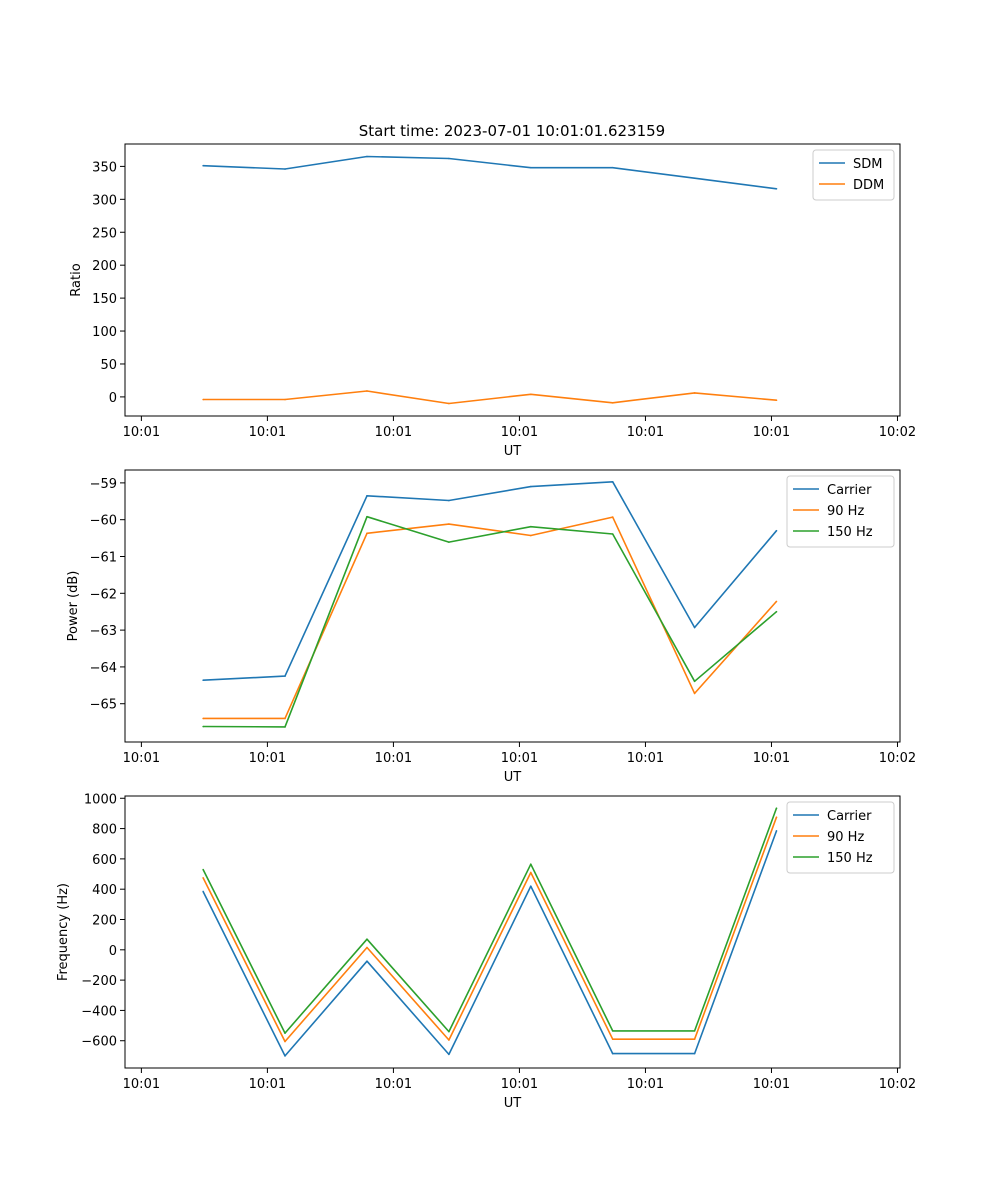 Image resolution: width=1000 pixels, height=1200 pixels. What do you see at coordinates (104, 200) in the screenshot?
I see `y-tick-label: 300` at bounding box center [104, 200].